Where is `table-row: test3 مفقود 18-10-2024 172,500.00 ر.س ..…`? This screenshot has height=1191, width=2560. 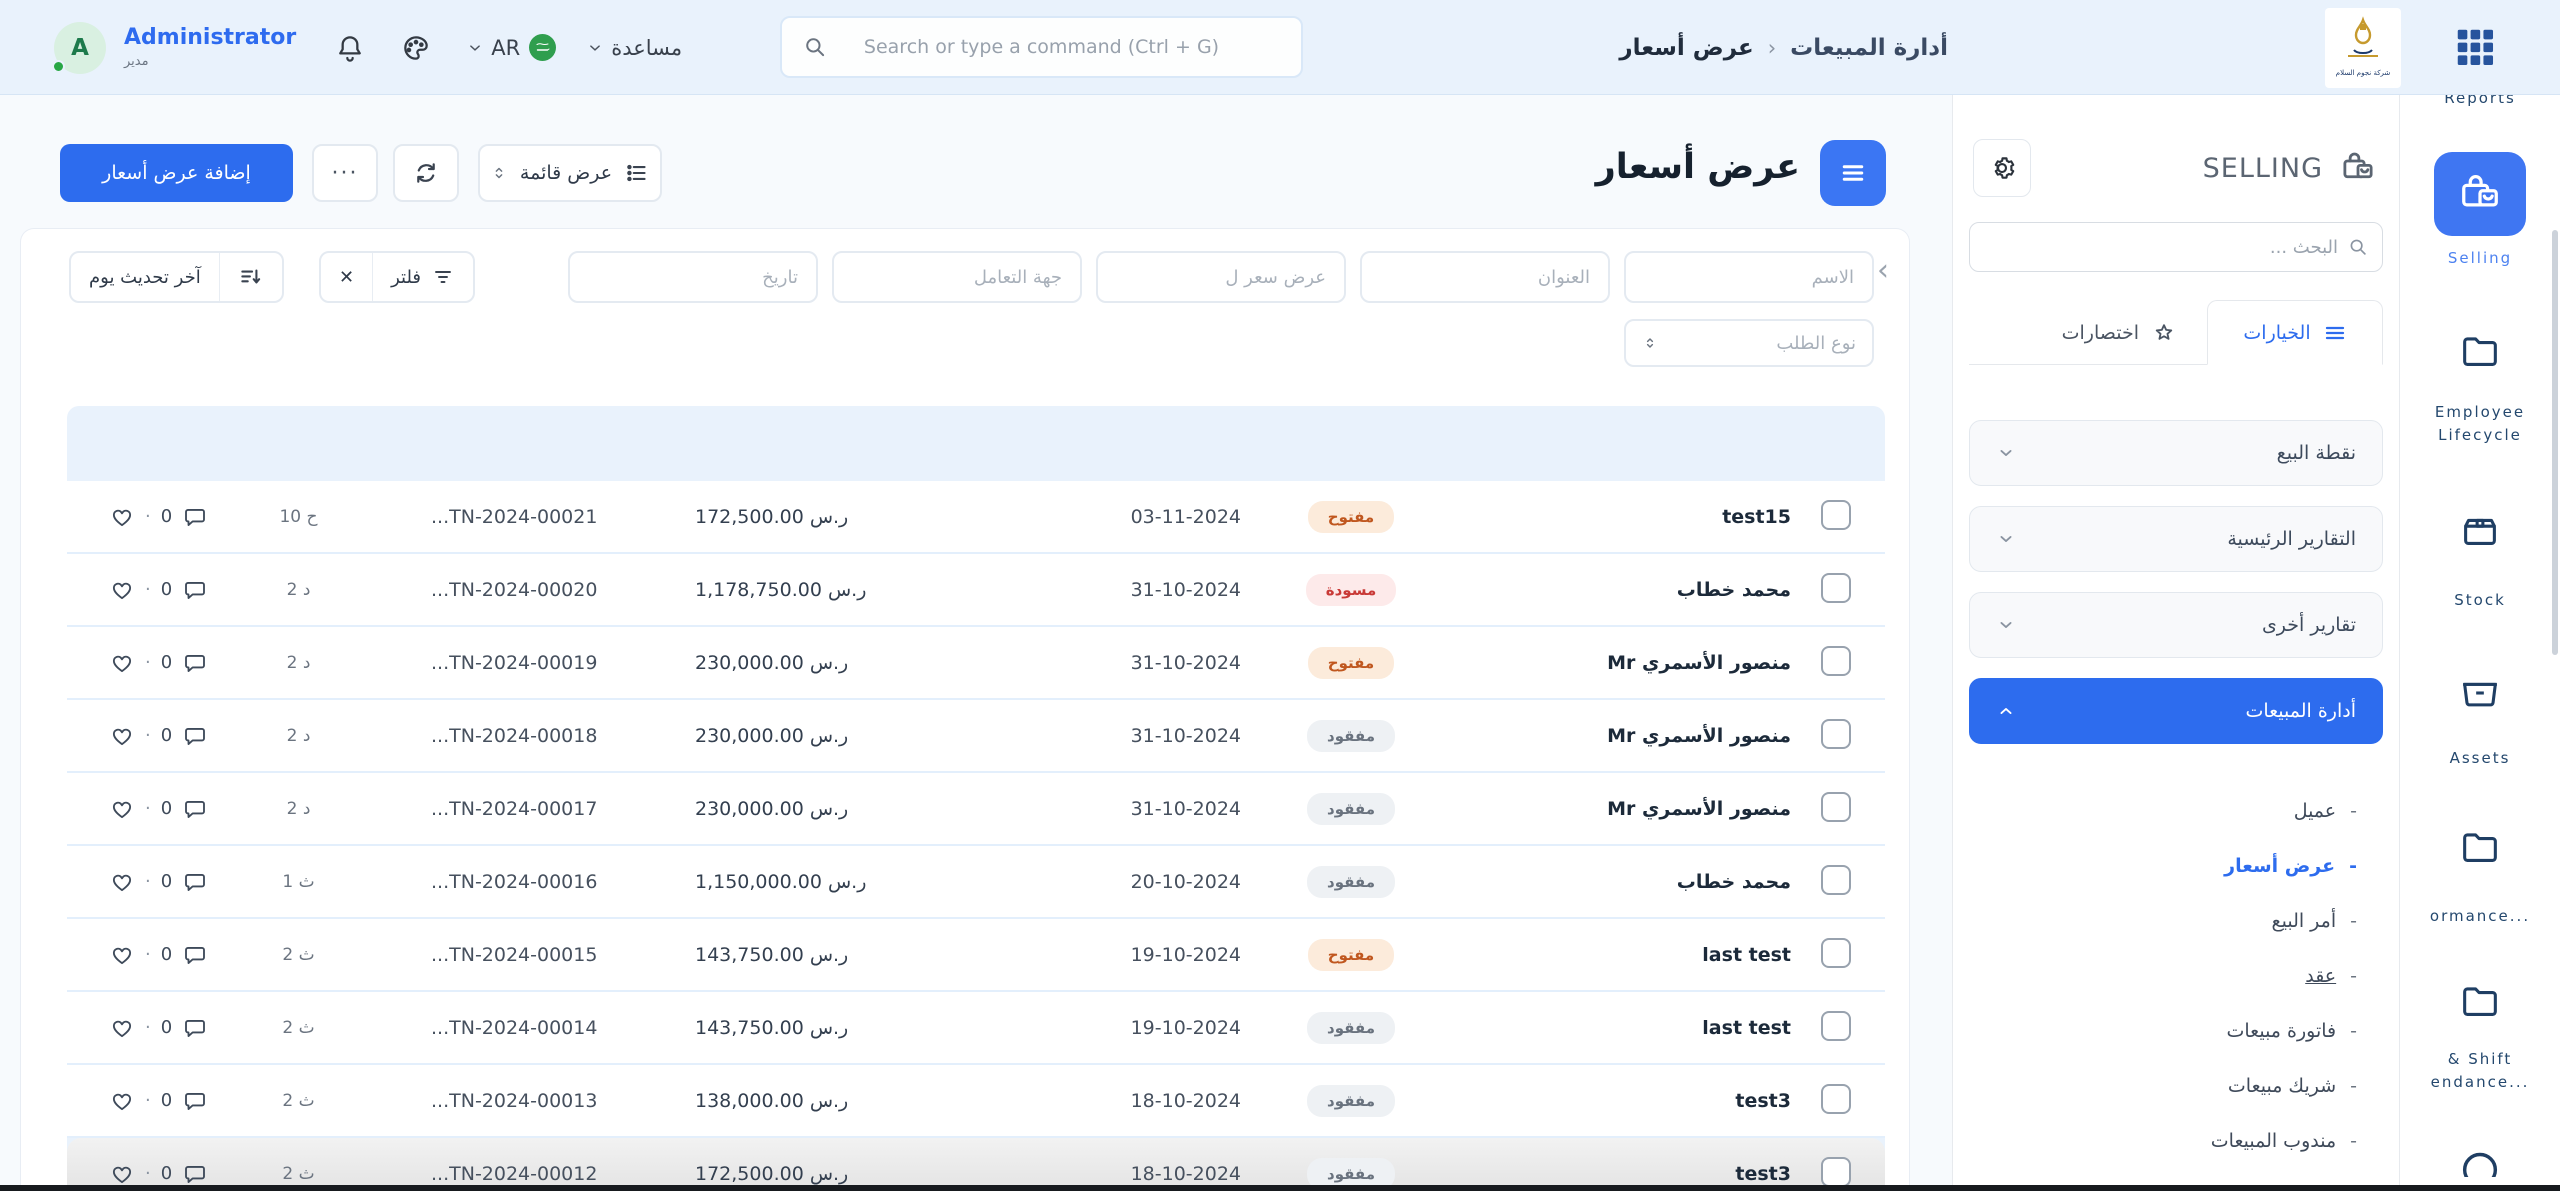
table-row: test3 مفقود 18-10-2024 172,500.00 ر.س ..… is located at coordinates (976, 1164).